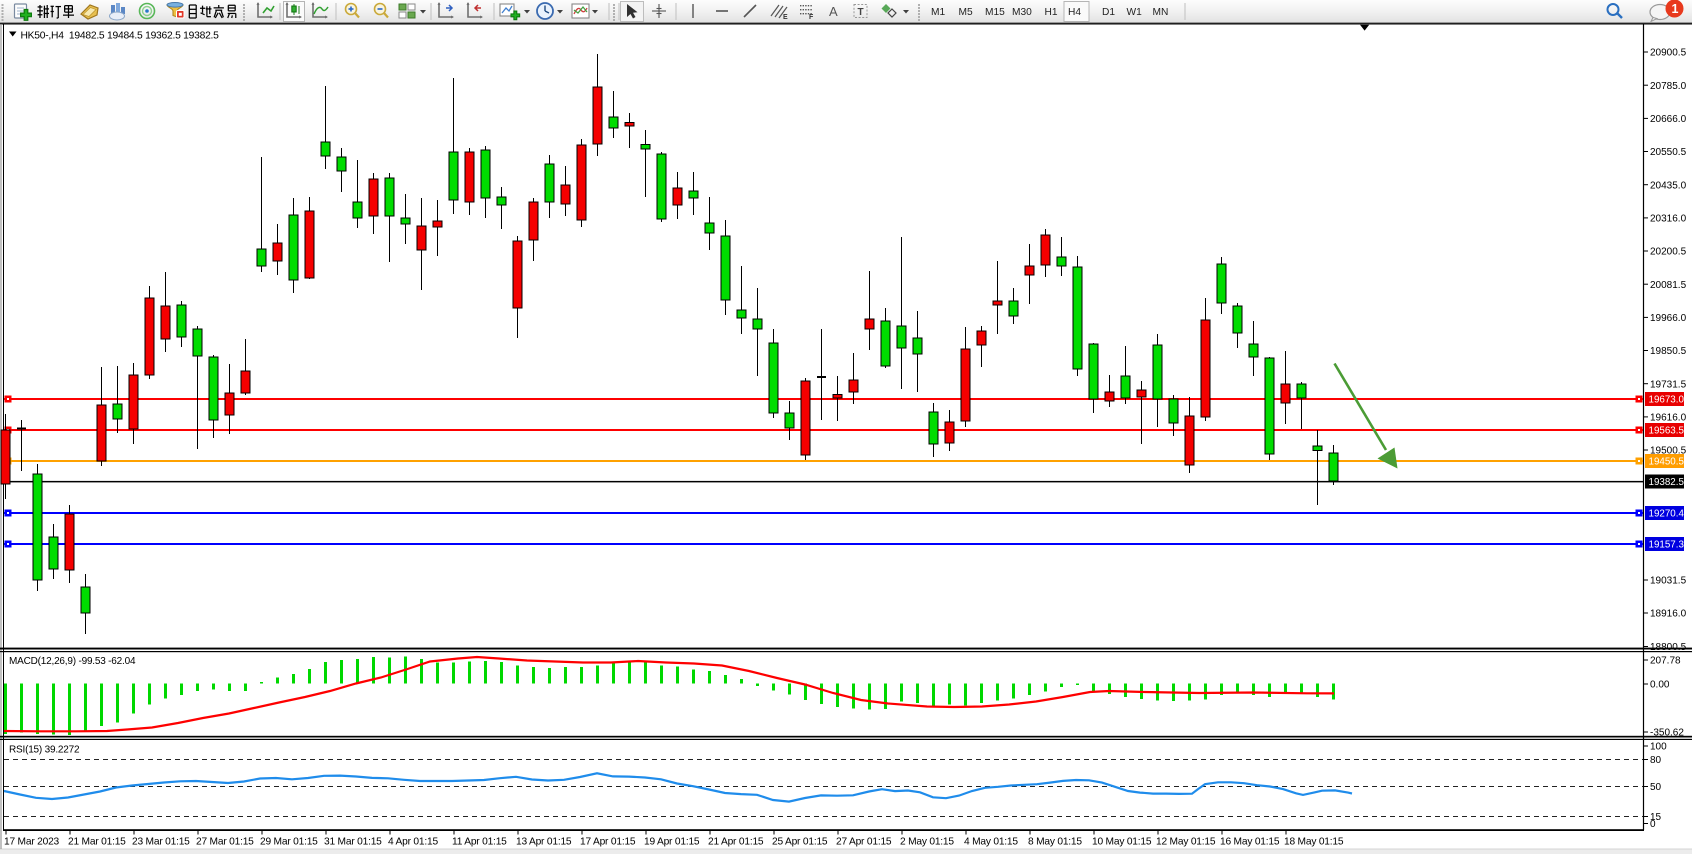 Image resolution: width=1692 pixels, height=854 pixels. Describe the element at coordinates (544, 842) in the screenshot. I see `svg-text: 13 Apr 01:15` at that location.